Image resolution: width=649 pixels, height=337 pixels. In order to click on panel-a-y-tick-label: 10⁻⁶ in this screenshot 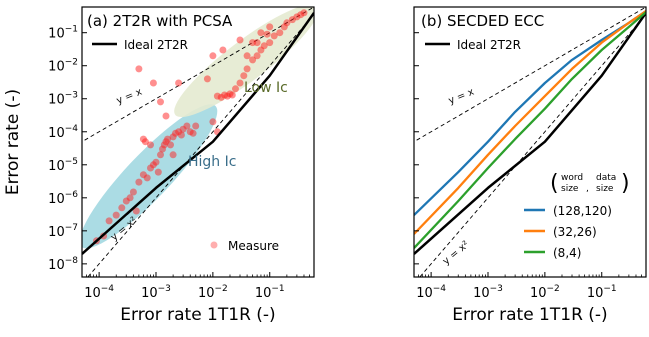, I will do `click(63, 198)`.